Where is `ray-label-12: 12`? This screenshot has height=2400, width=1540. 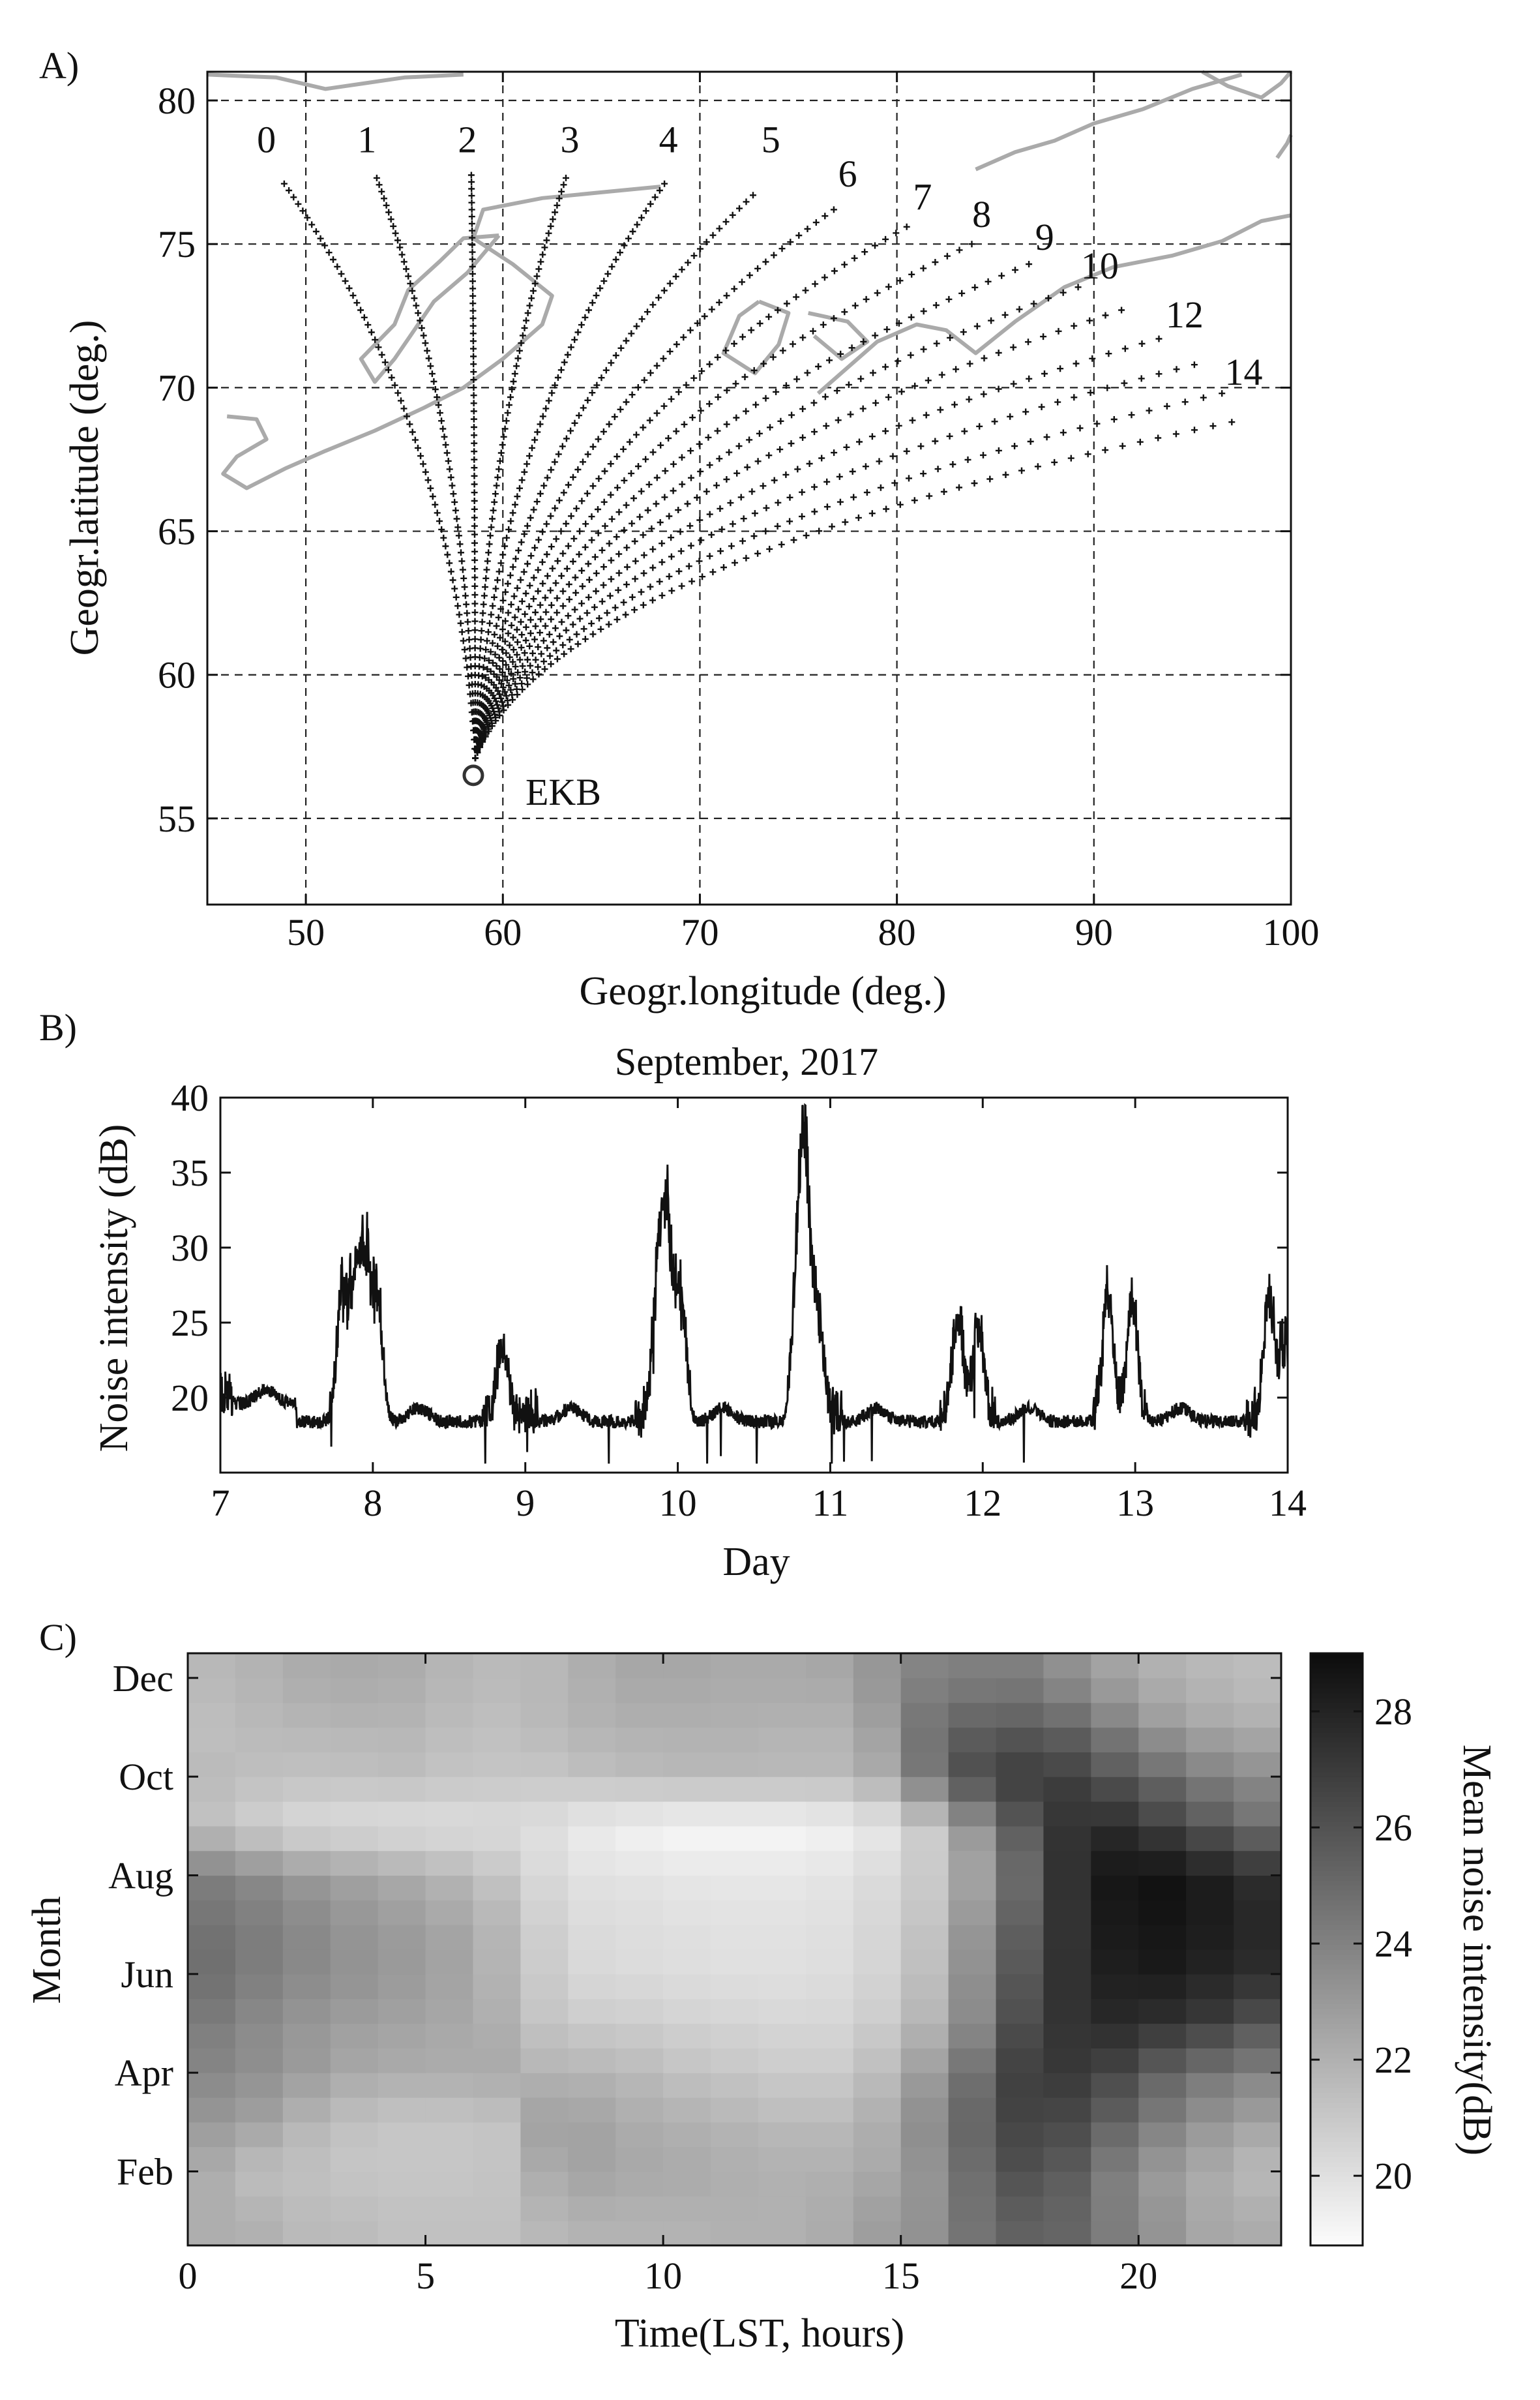
ray-label-12: 12 is located at coordinates (1185, 314).